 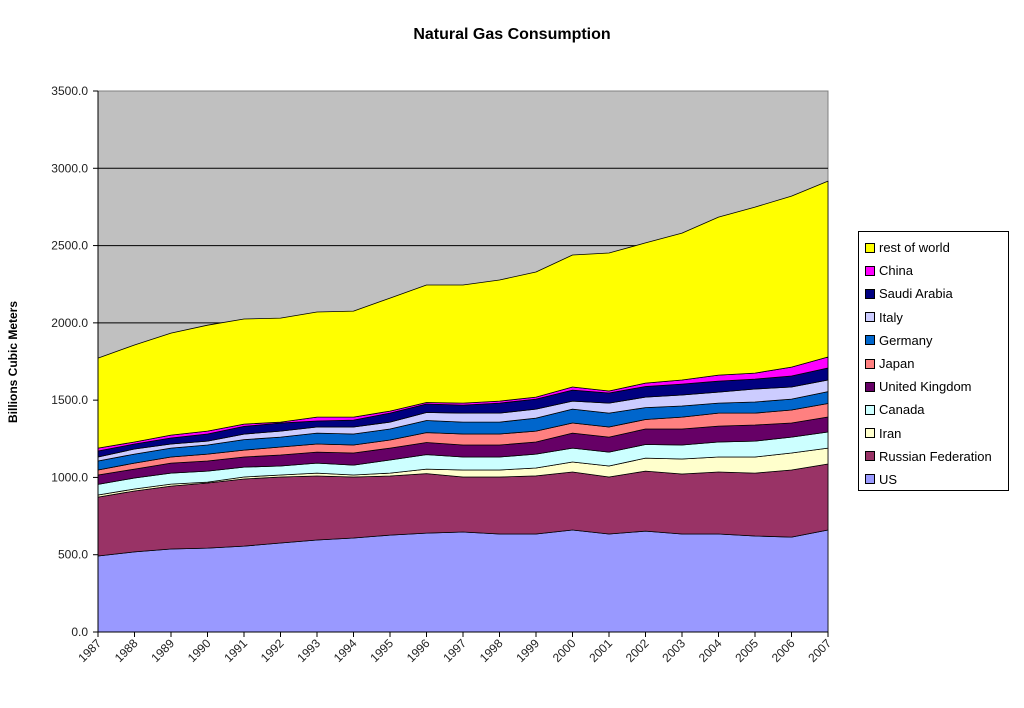 What do you see at coordinates (637, 650) in the screenshot?
I see `x-tick-label: 2002` at bounding box center [637, 650].